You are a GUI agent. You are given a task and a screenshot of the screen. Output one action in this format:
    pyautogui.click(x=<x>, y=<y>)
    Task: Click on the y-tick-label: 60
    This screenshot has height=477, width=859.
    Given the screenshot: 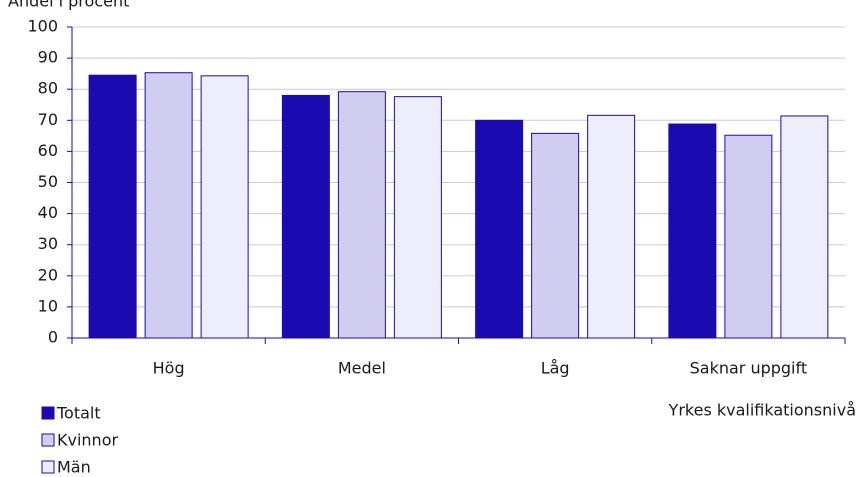 What is the action you would take?
    pyautogui.click(x=48, y=150)
    